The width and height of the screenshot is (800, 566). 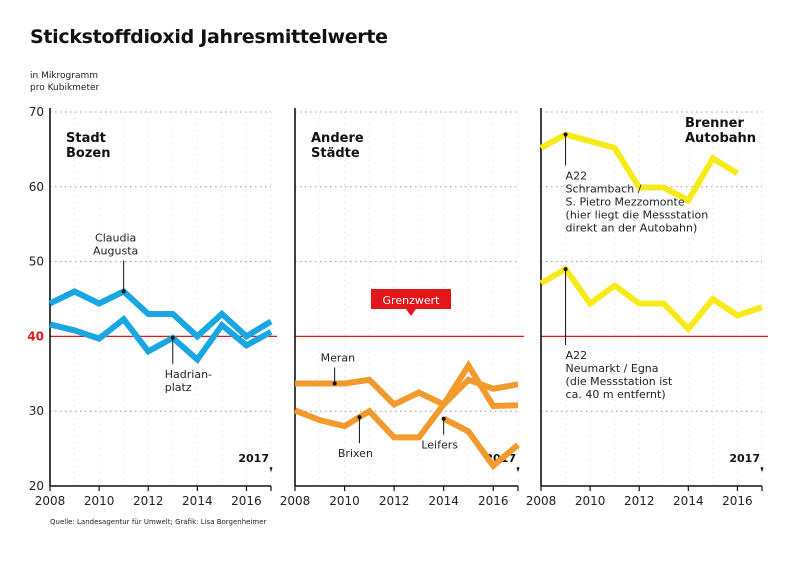 What do you see at coordinates (335, 153) in the screenshot?
I see `panel-title: Städte` at bounding box center [335, 153].